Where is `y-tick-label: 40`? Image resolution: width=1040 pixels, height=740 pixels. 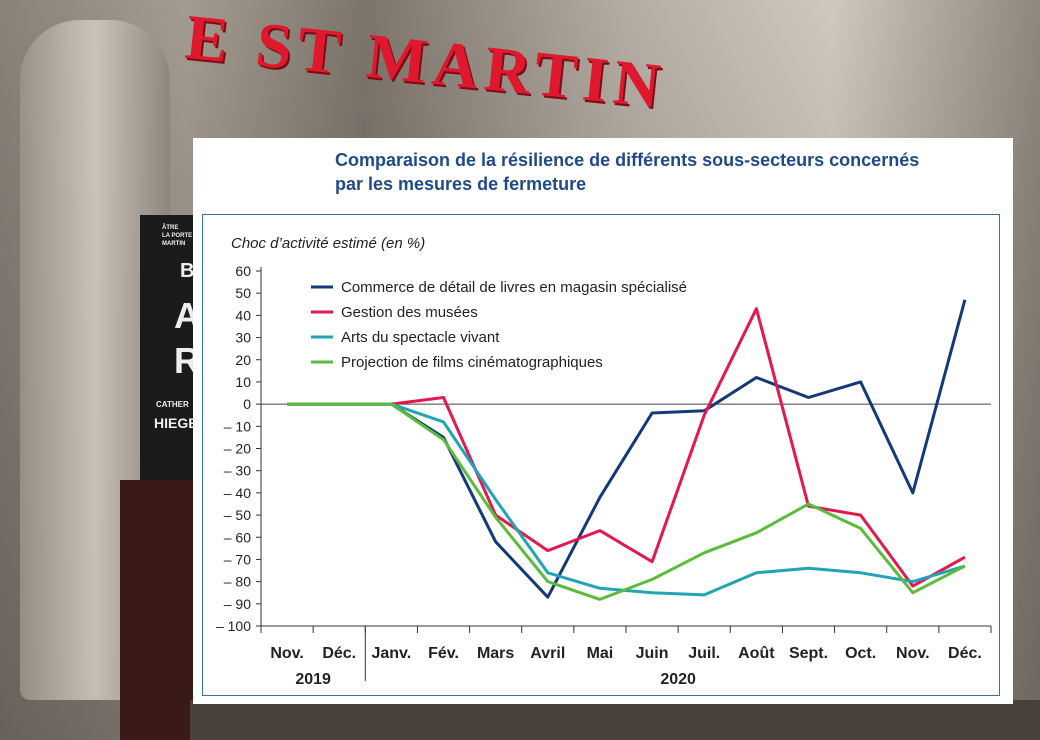 y-tick-label: 40 is located at coordinates (243, 315).